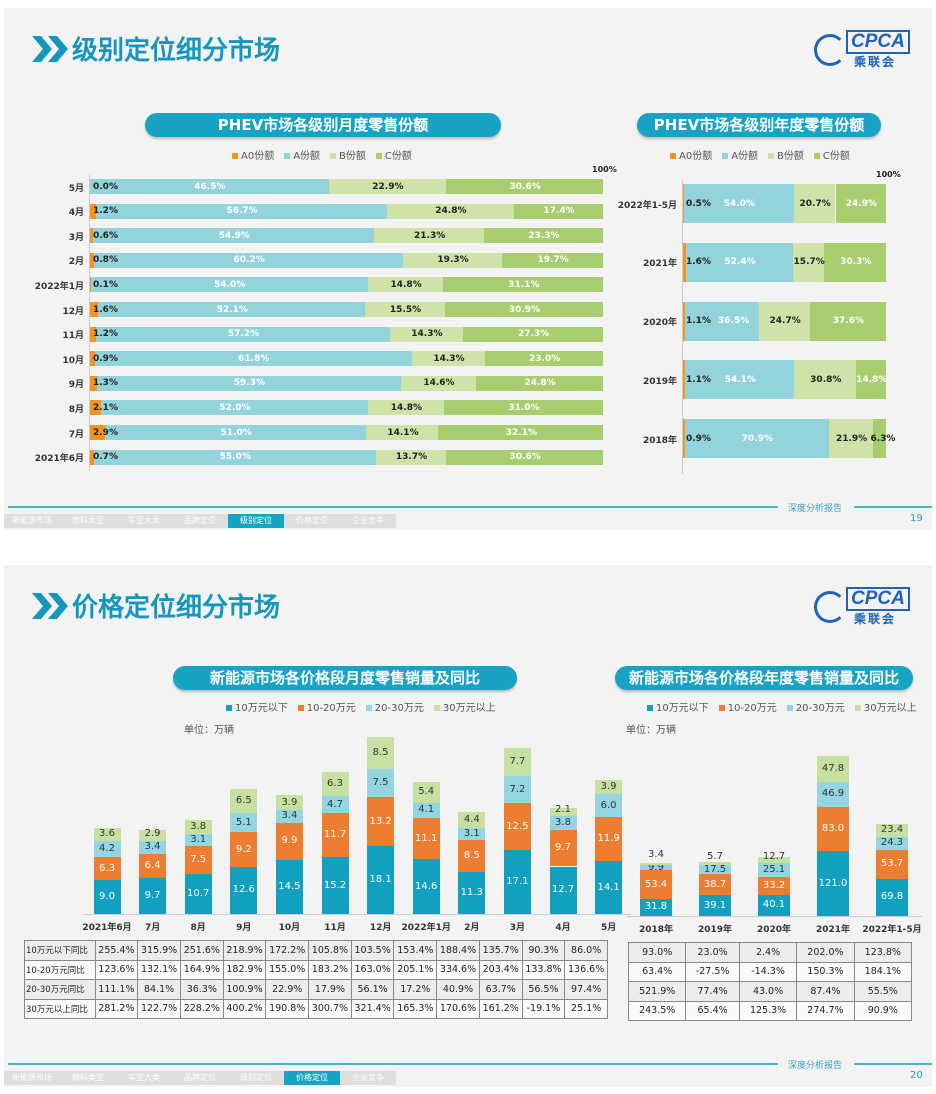 The image size is (936, 1094). Describe the element at coordinates (50, 49) in the screenshot. I see `chevron-double-icon` at that location.